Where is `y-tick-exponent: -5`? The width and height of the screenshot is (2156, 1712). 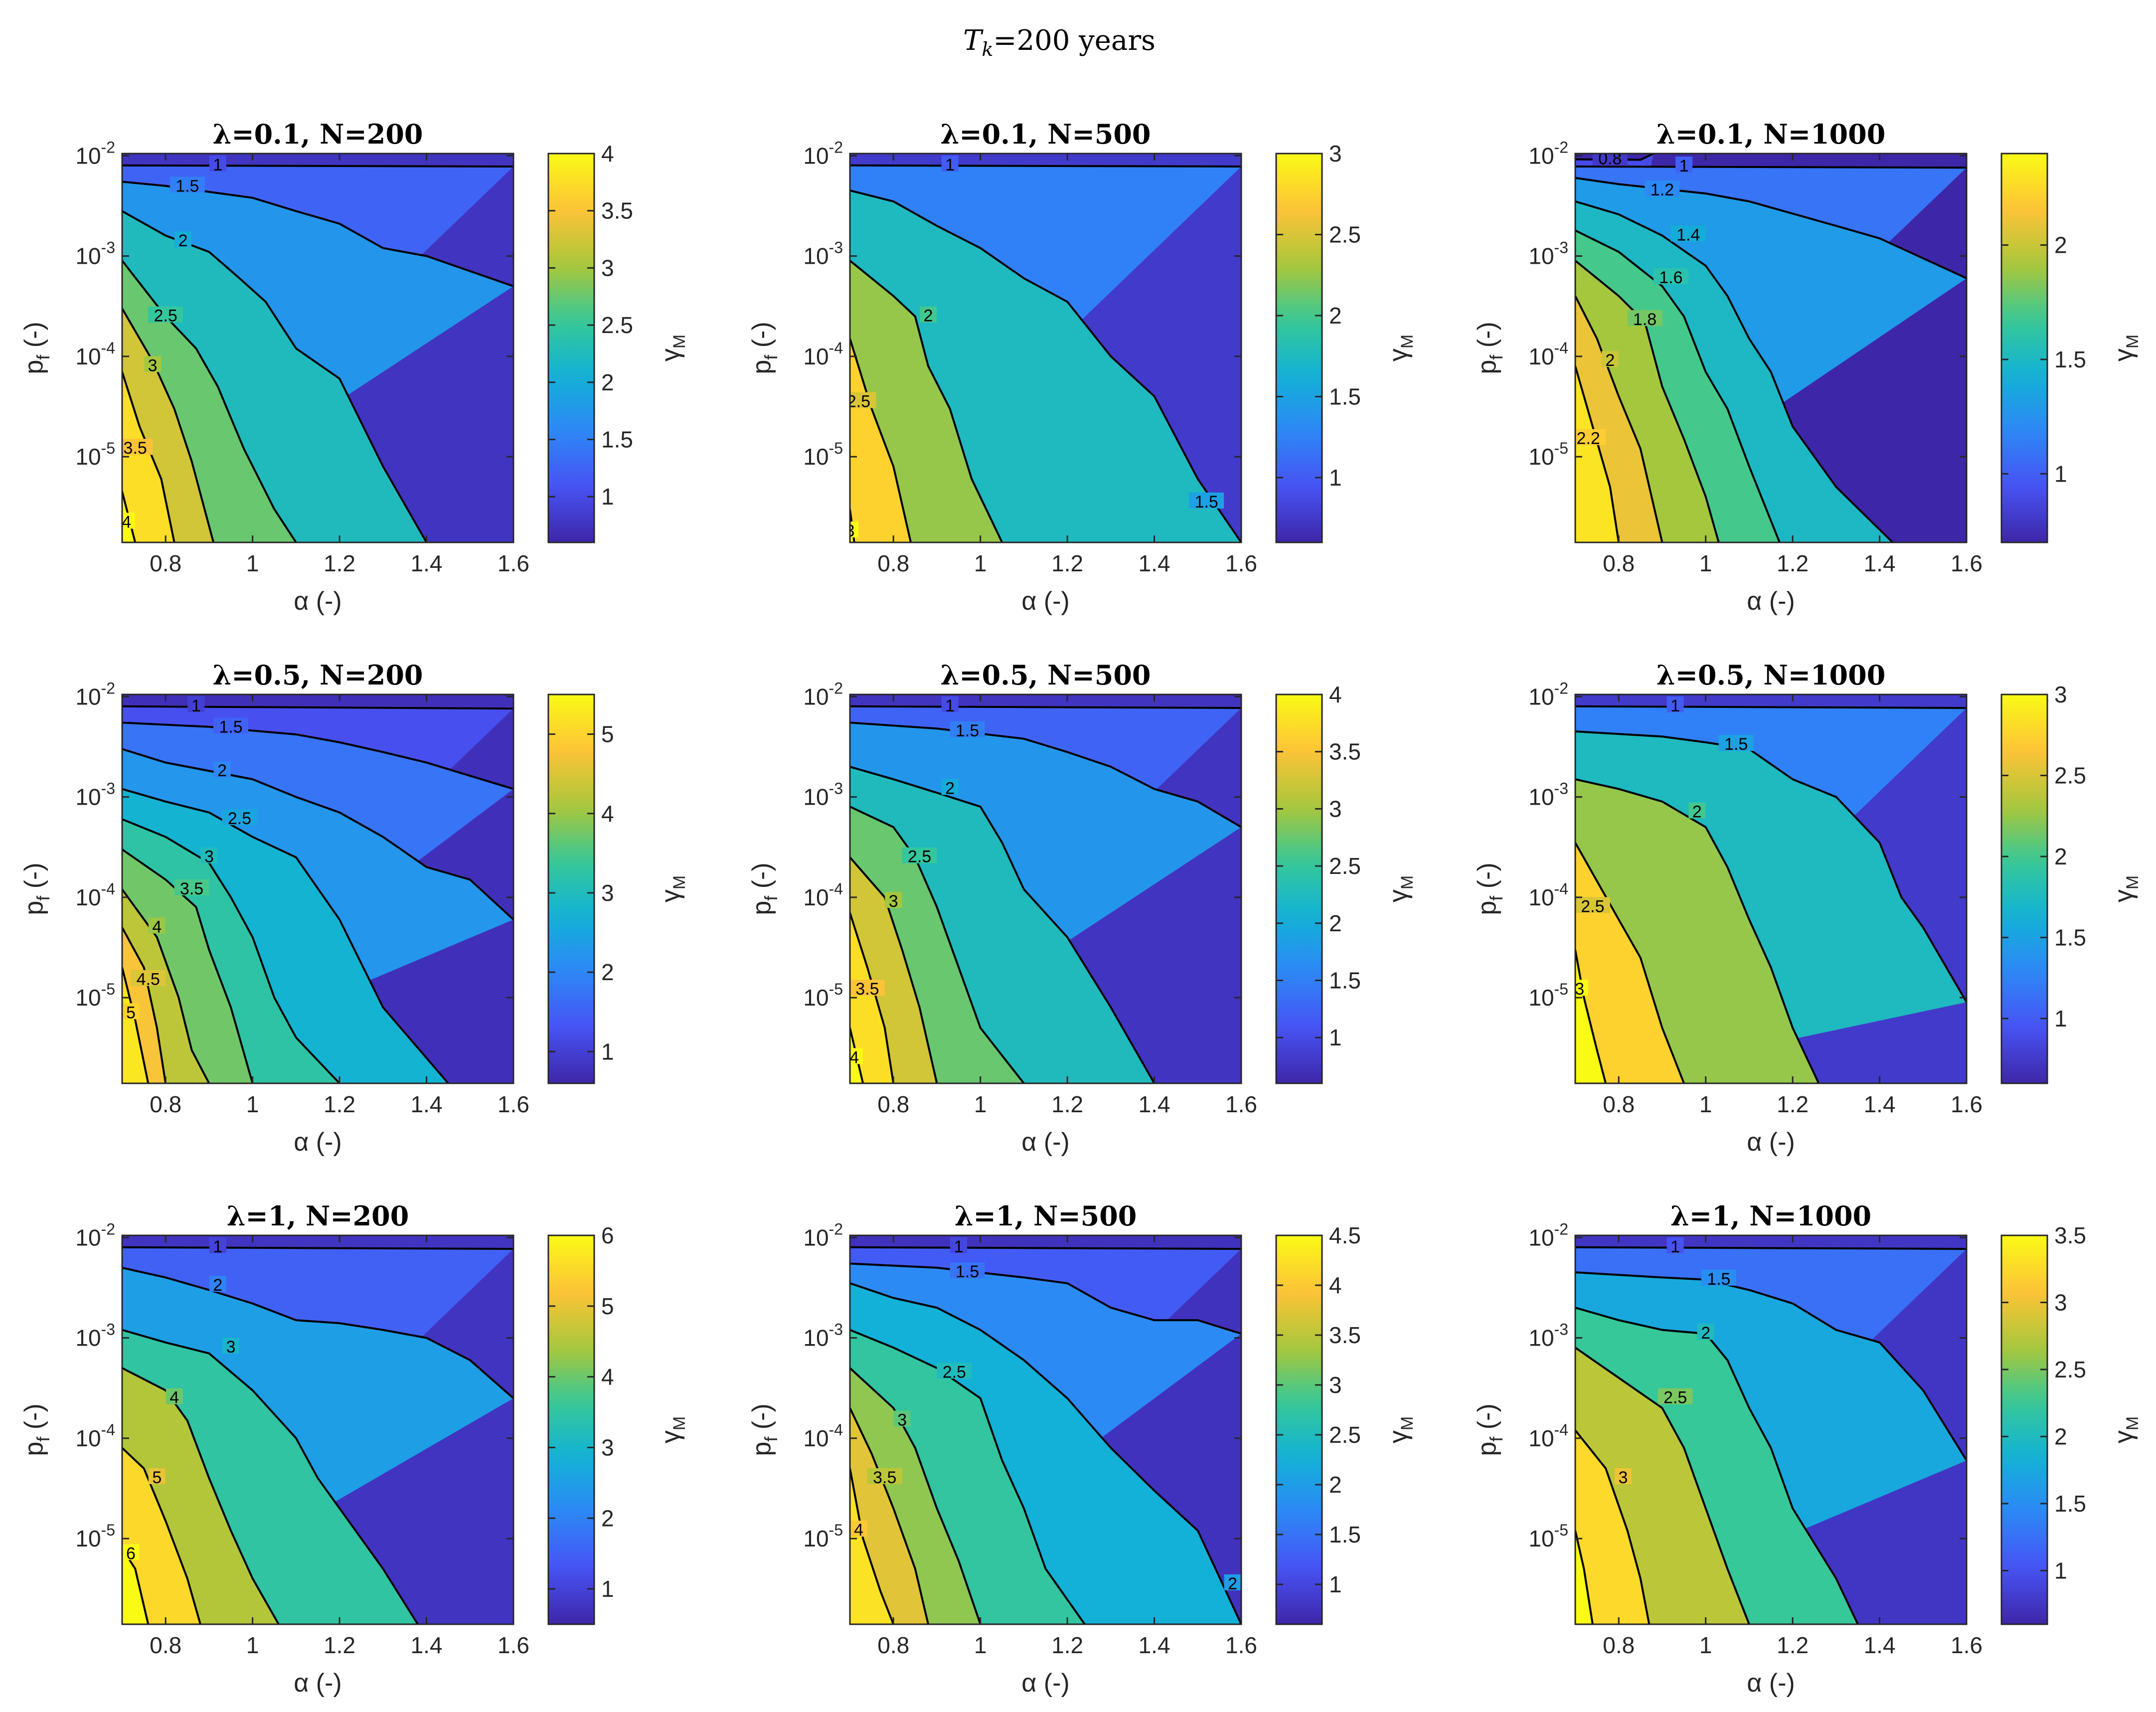 y-tick-exponent: -5 is located at coordinates (836, 989).